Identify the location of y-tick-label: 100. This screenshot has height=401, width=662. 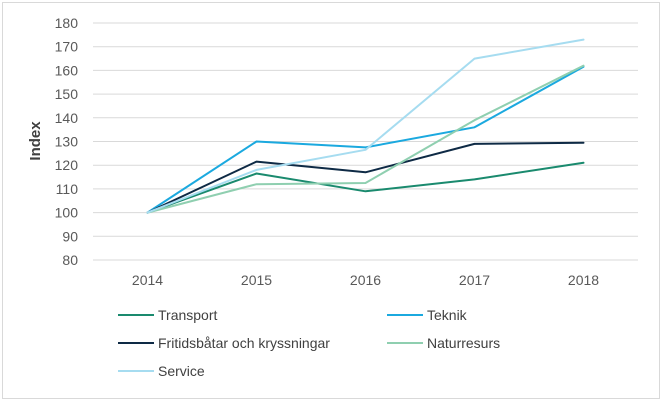
(67, 213).